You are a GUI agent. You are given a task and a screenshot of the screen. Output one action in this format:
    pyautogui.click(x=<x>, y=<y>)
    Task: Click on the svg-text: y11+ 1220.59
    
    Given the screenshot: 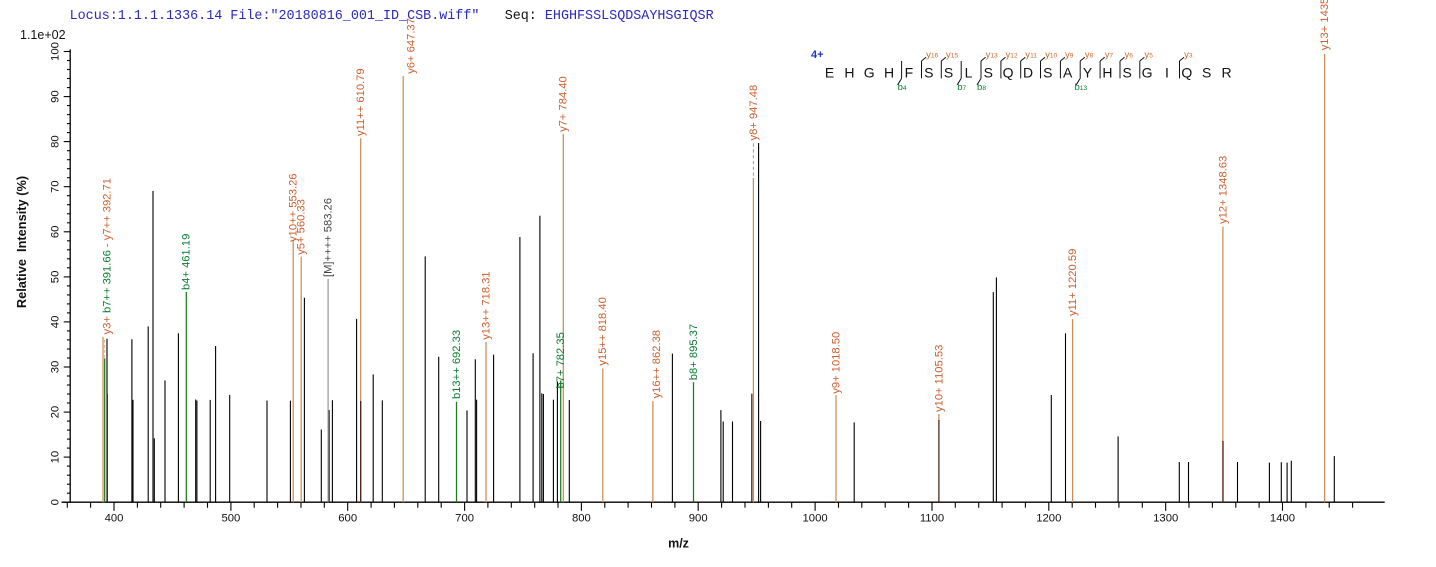 What is the action you would take?
    pyautogui.click(x=1073, y=282)
    